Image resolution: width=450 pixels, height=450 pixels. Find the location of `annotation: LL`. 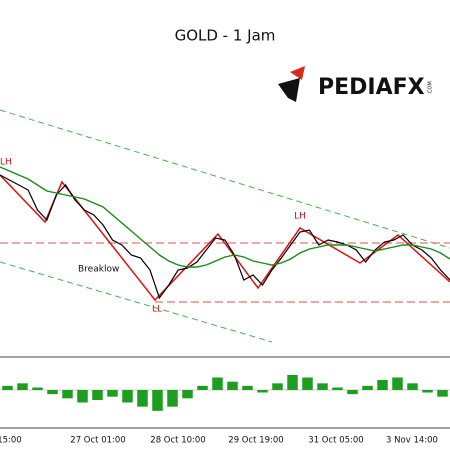

annotation: LL is located at coordinates (157, 310).